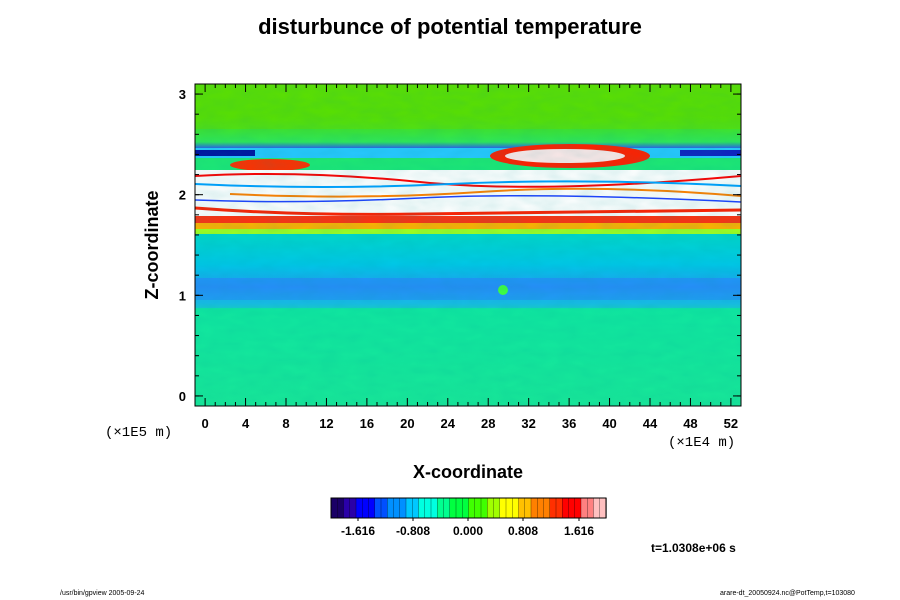  Describe the element at coordinates (204, 423) in the screenshot. I see `x-tick-label: 0` at that location.